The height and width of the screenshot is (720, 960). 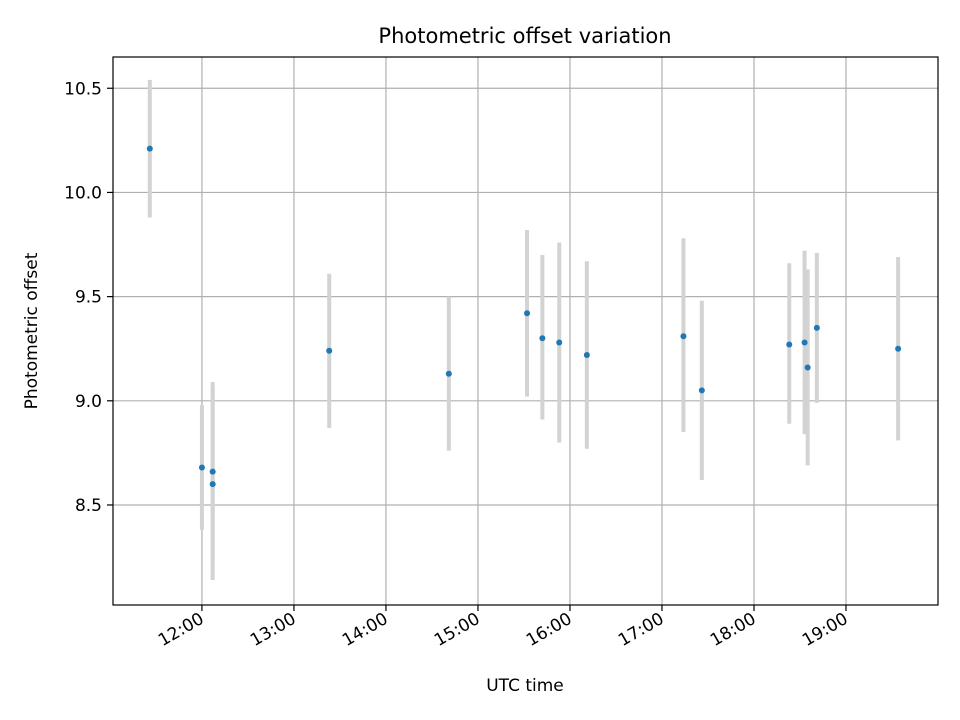 What do you see at coordinates (88, 506) in the screenshot?
I see `y-tick-label: 8.5` at bounding box center [88, 506].